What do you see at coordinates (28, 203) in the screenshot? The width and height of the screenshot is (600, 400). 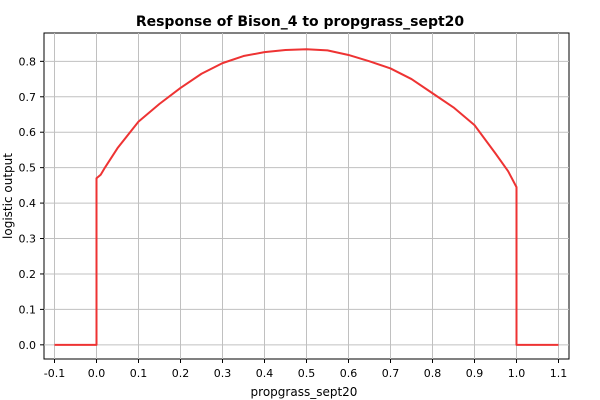 I see `y-tick-label: 0.4` at bounding box center [28, 203].